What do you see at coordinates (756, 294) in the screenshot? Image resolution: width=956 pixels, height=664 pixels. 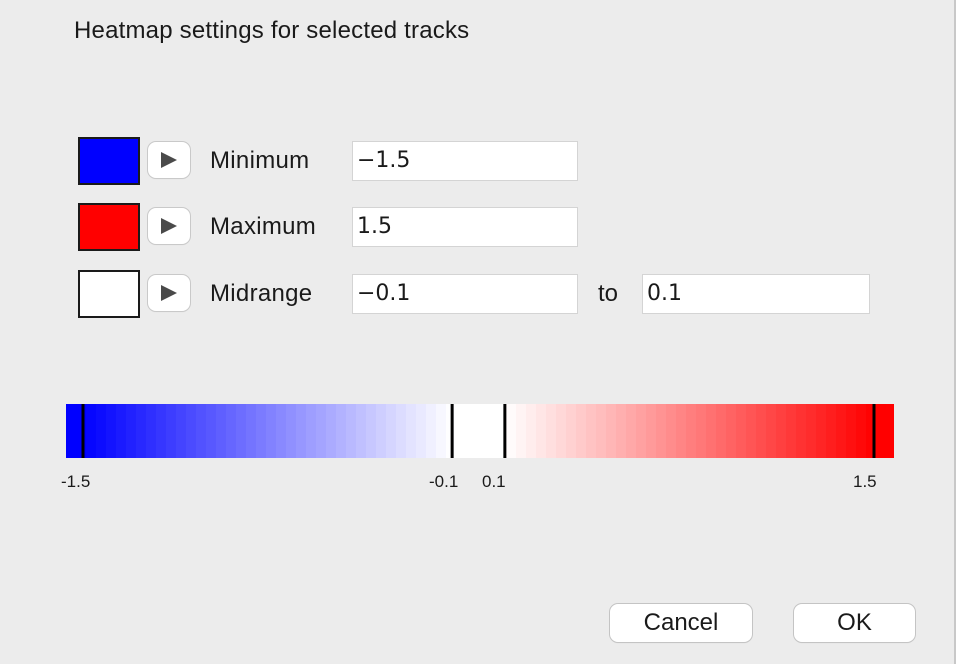 I see `midrange-to-input: 0.1` at bounding box center [756, 294].